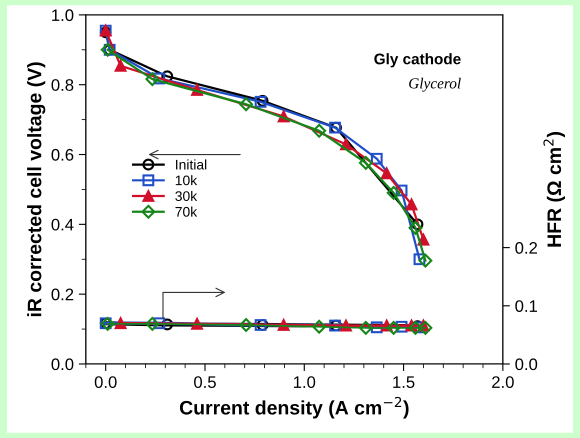  I want to click on x-tick-label: 0.0, so click(105, 382).